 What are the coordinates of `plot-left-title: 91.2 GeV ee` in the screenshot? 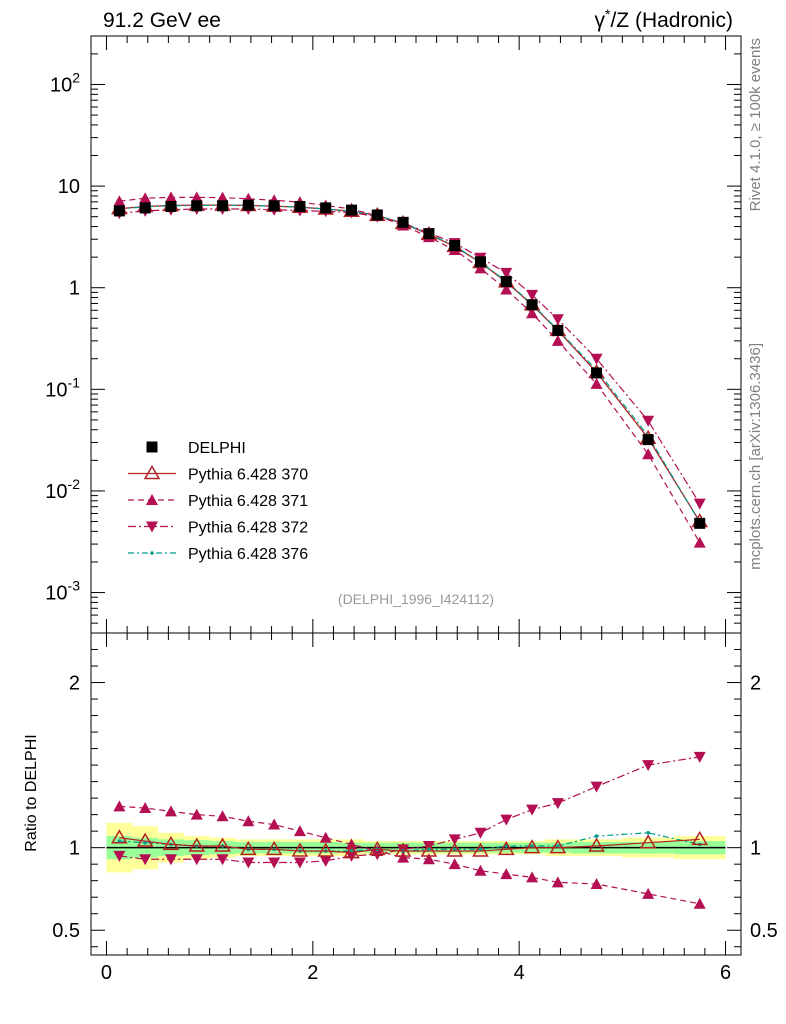 It's located at (162, 20).